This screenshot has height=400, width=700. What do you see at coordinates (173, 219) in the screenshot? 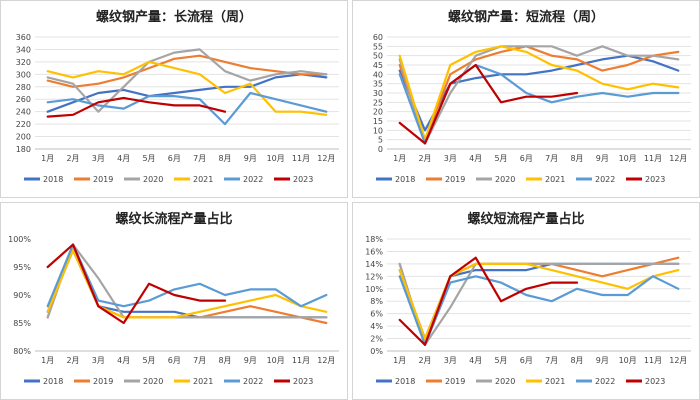
I see `chart-title: 螺纹长流程产量占比` at bounding box center [173, 219].